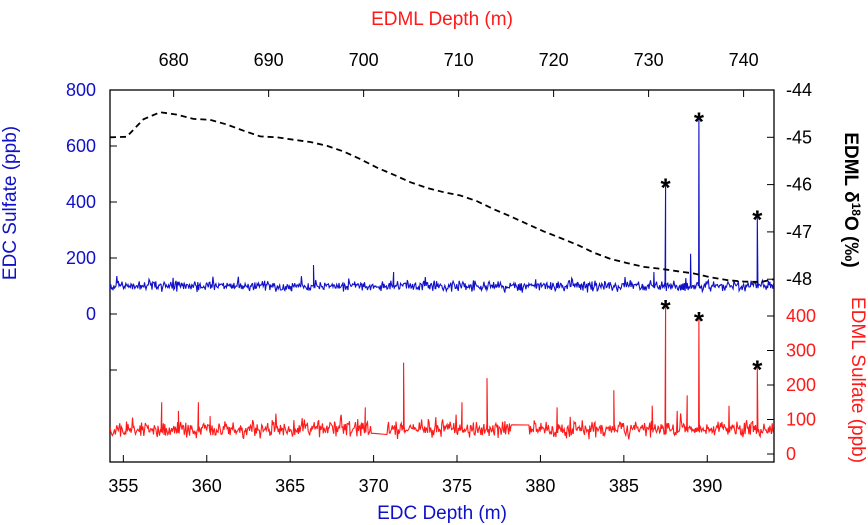 The image size is (868, 525). What do you see at coordinates (799, 279) in the screenshot?
I see `y-right-upper-tick-label: -48` at bounding box center [799, 279].